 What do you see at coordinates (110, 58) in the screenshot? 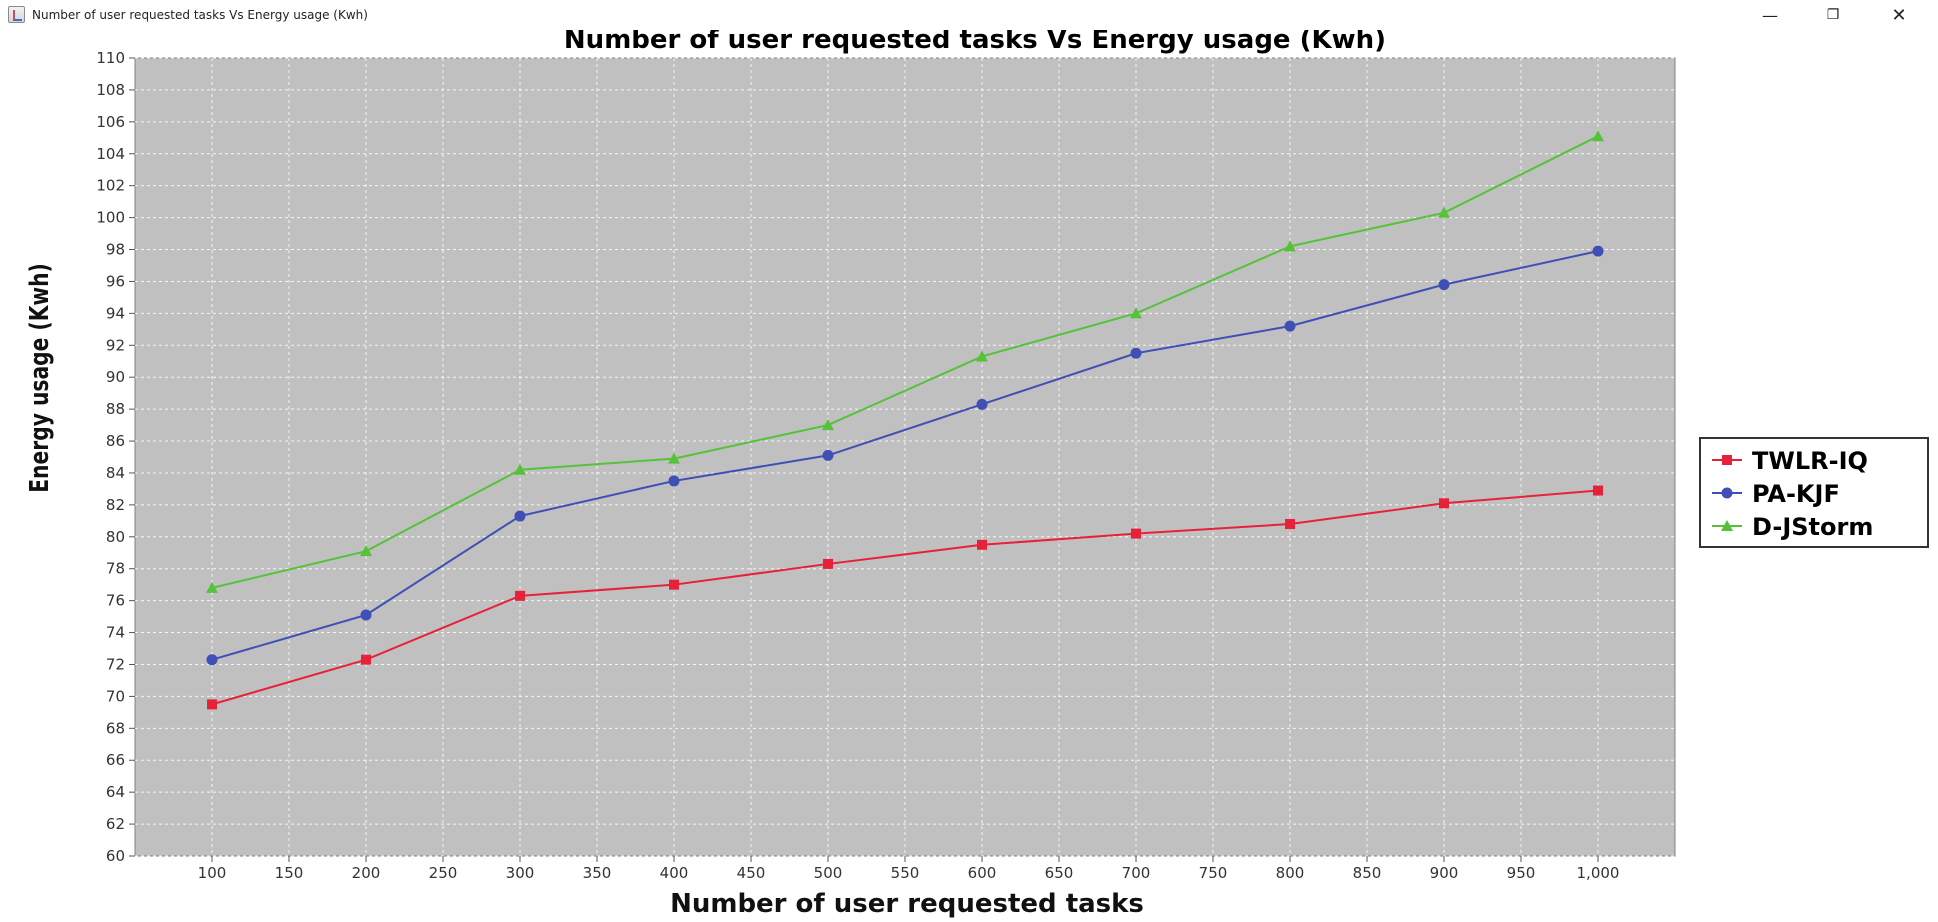
I see `y-tick-label: 110` at bounding box center [110, 58].